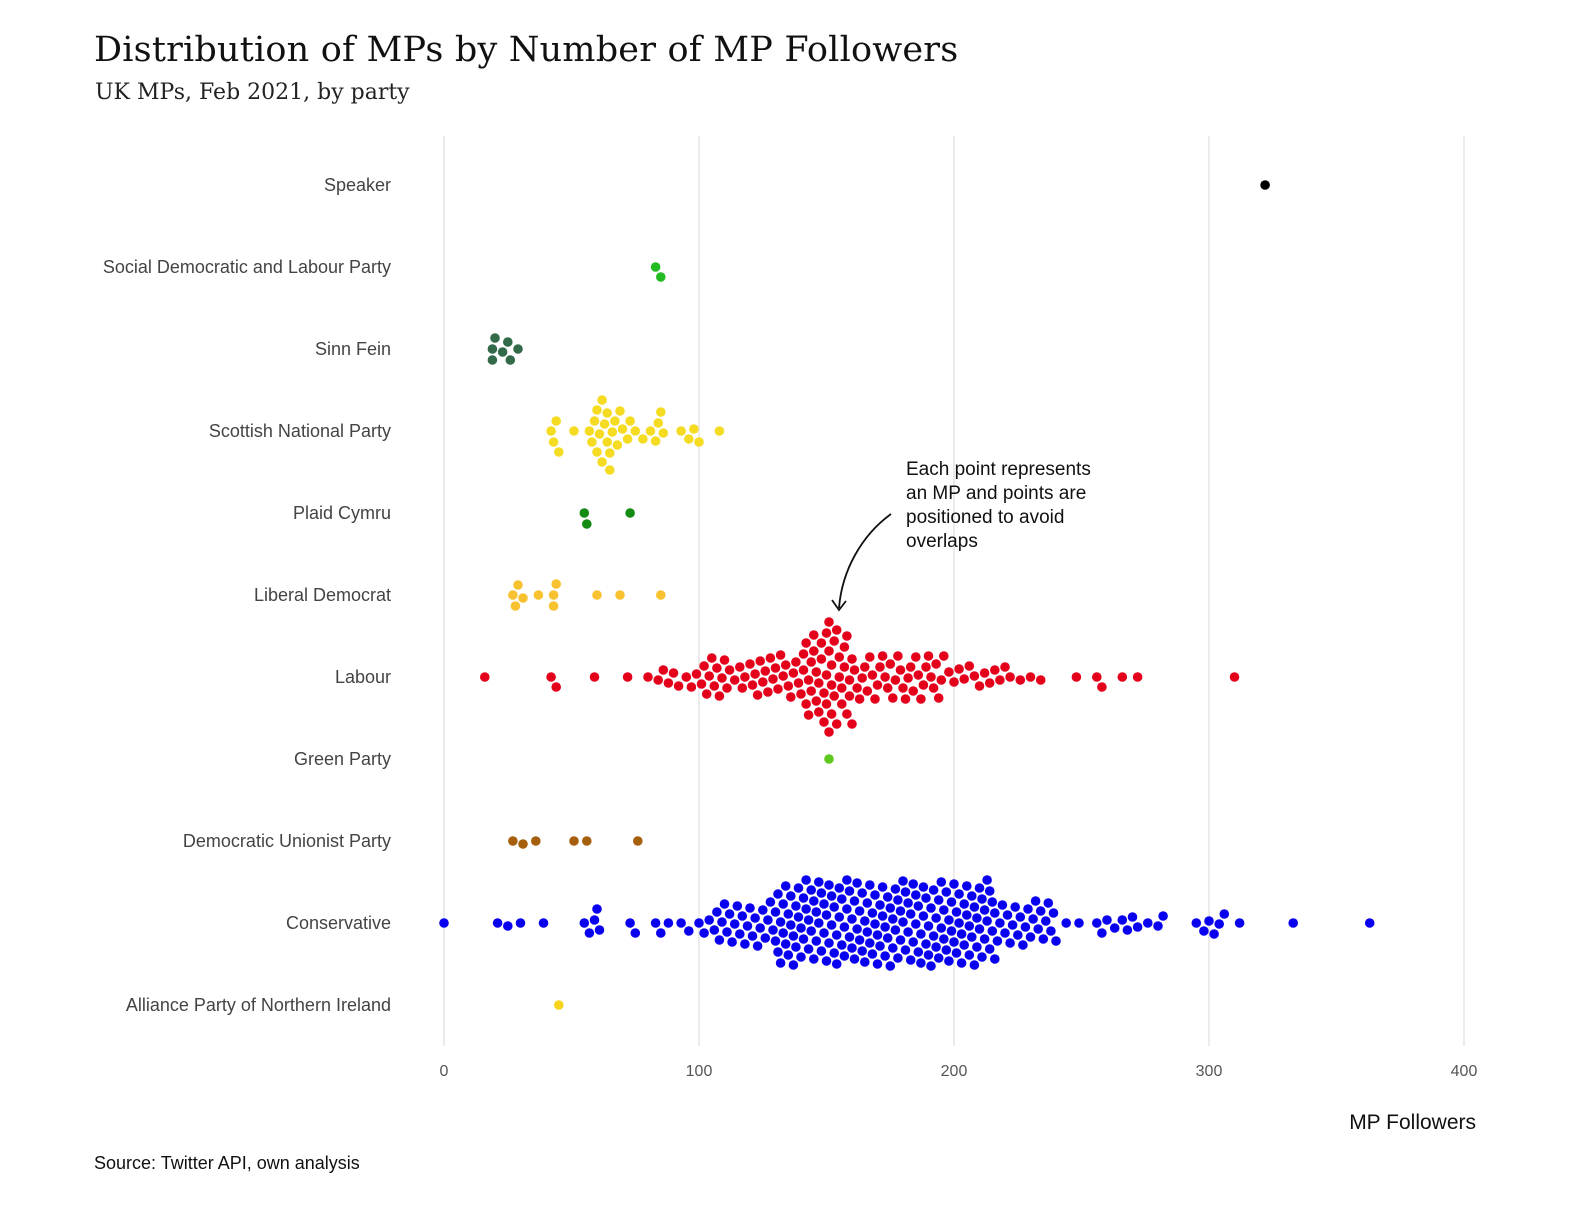 The image size is (1590, 1228). Describe the element at coordinates (954, 1071) in the screenshot. I see `x-tick-label: 200` at that location.